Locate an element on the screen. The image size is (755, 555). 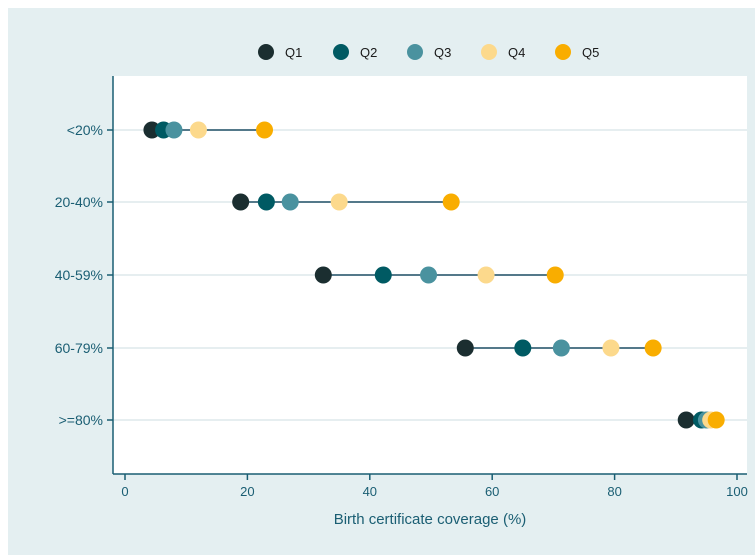
legend-label-q2: Q2 is located at coordinates (368, 52).